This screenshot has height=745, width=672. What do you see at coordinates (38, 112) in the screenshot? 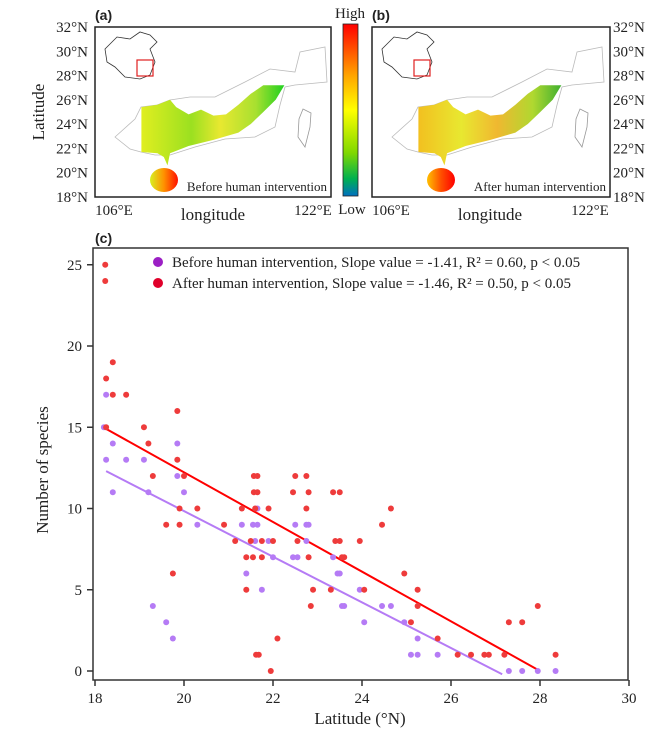
I see `map-ylabel: Latitude` at bounding box center [38, 112].